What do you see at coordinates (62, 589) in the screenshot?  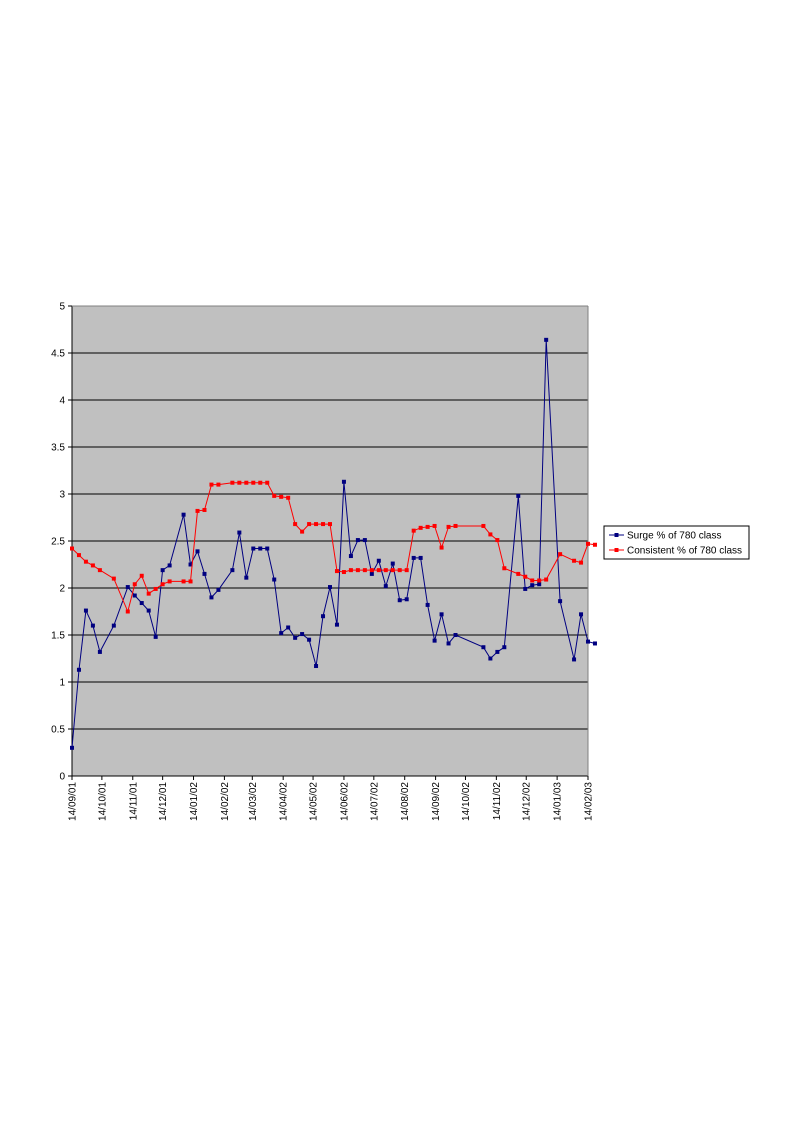 I see `y-tick-label: 2` at bounding box center [62, 589].